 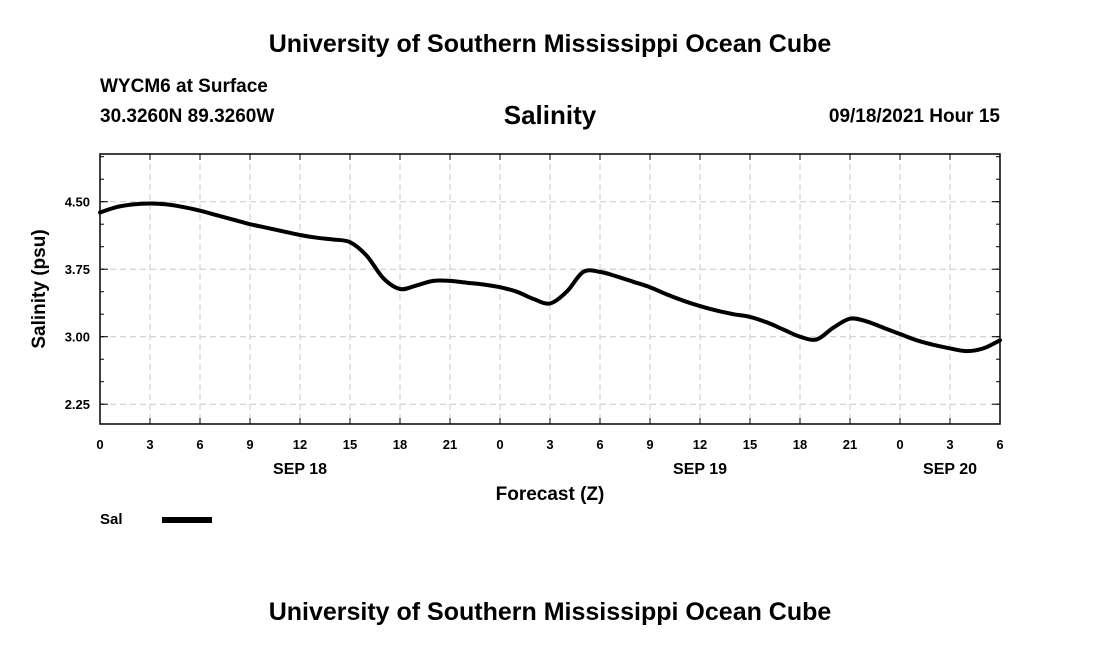 I want to click on legend: Sal, so click(x=156, y=519).